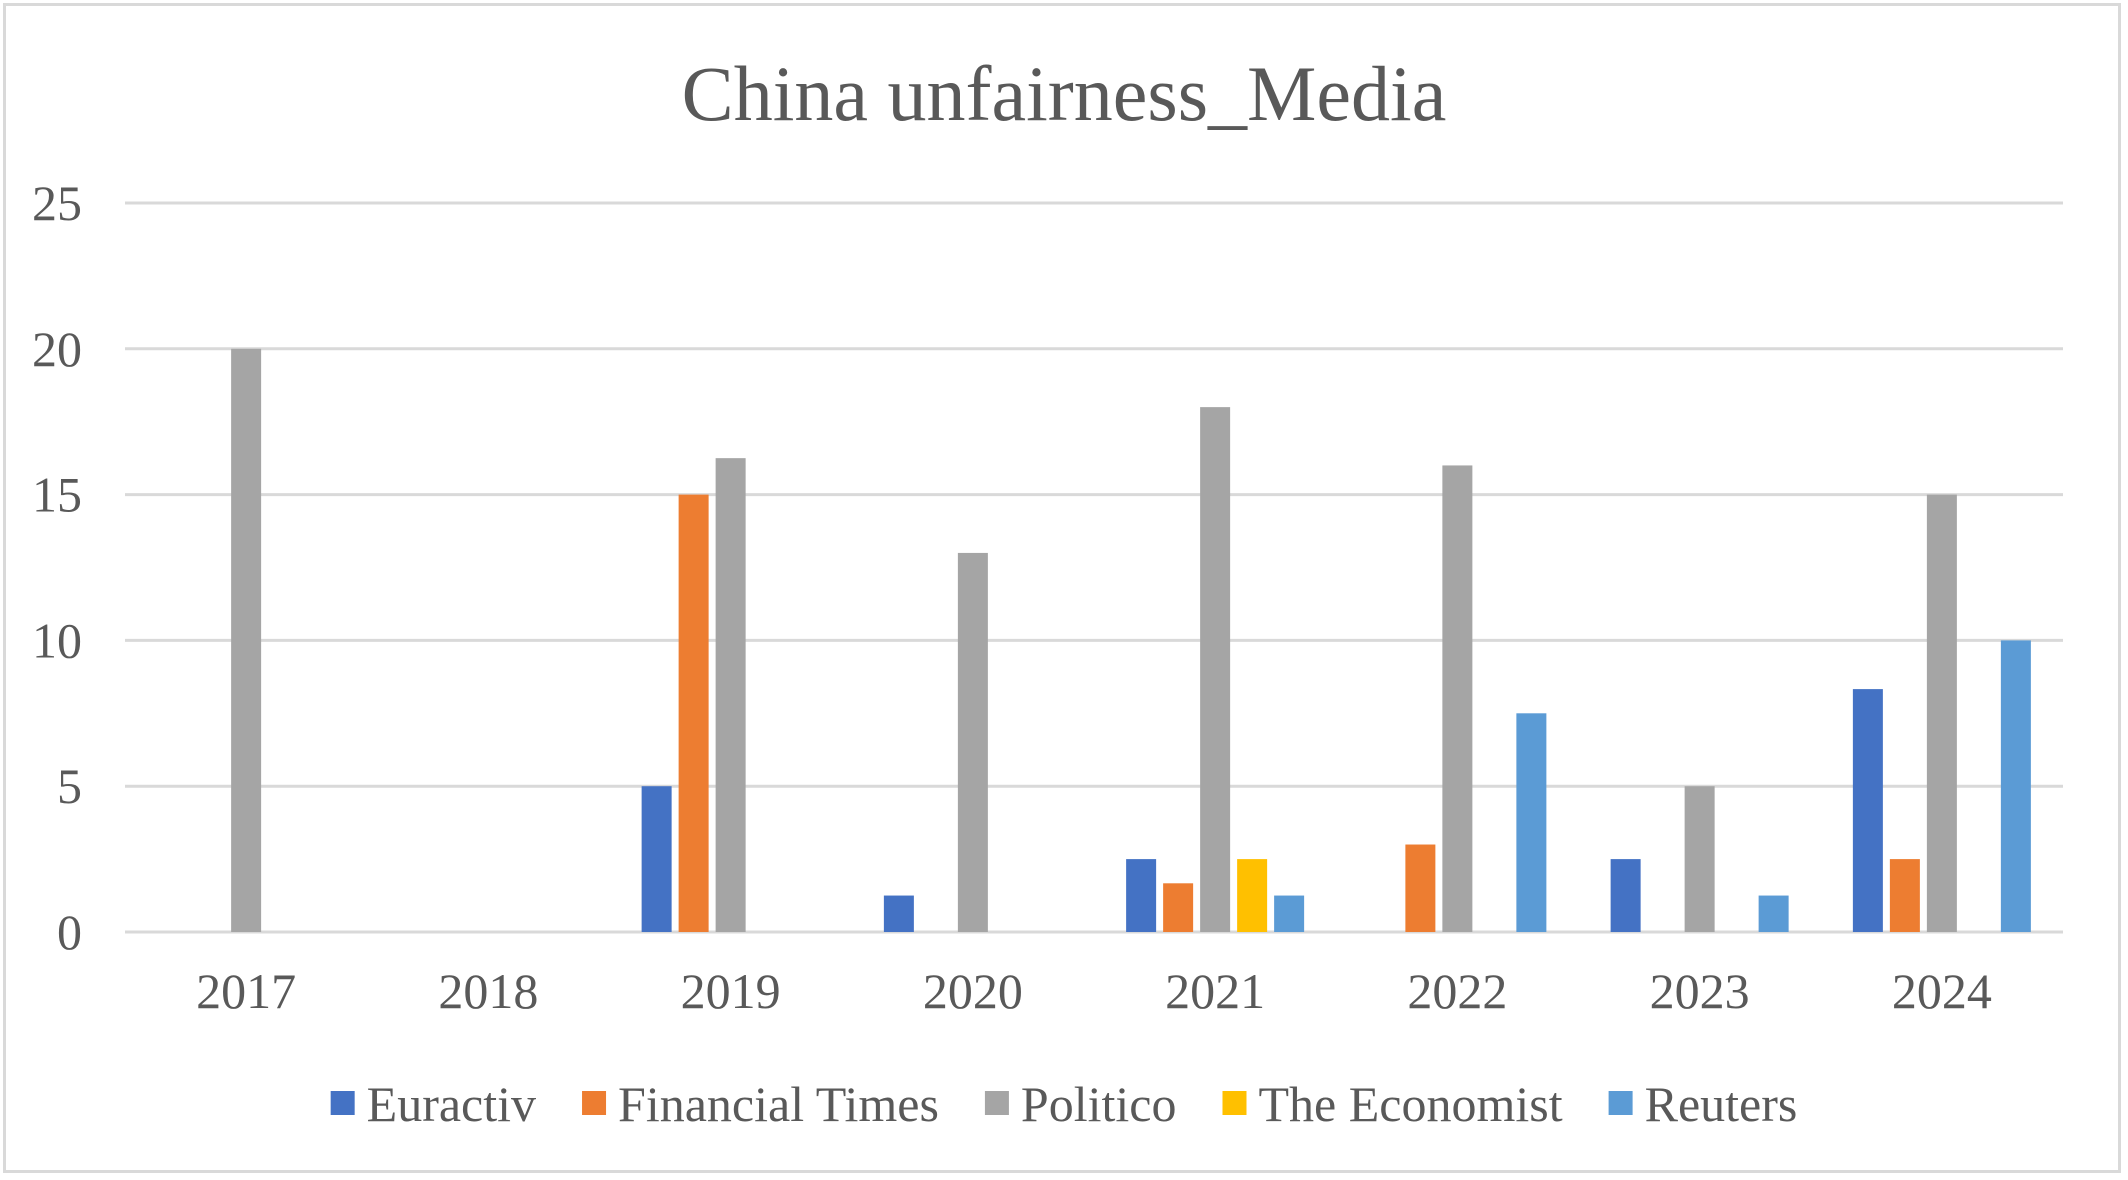 The height and width of the screenshot is (1180, 2128). Describe the element at coordinates (2015, 786) in the screenshot. I see `bar-reuters-2024` at that location.